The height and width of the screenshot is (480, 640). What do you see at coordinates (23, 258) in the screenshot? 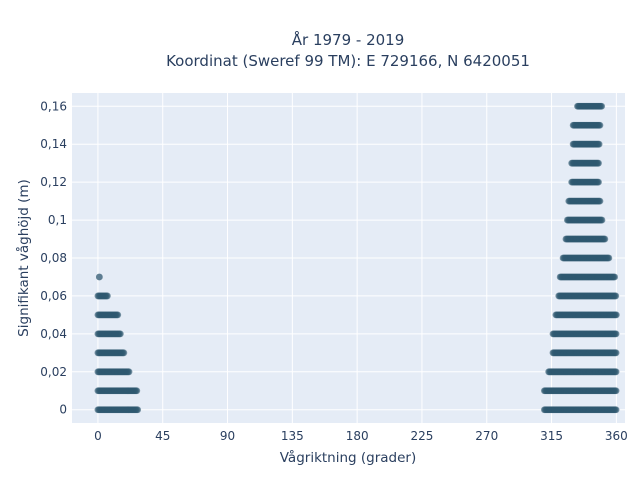
I see `y-axis-title: Signifikant våghöjd (m)` at bounding box center [23, 258].